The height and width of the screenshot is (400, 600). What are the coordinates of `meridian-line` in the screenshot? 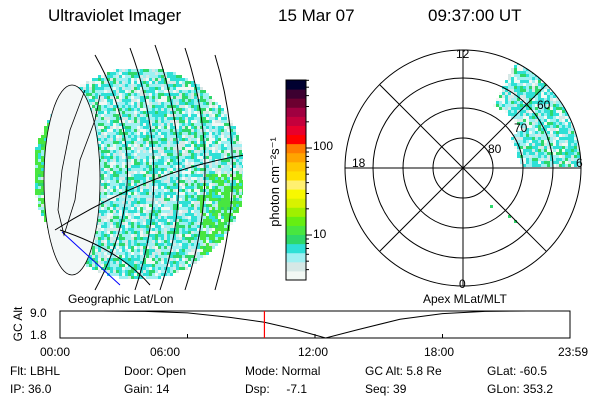 It's located at (223, 172).